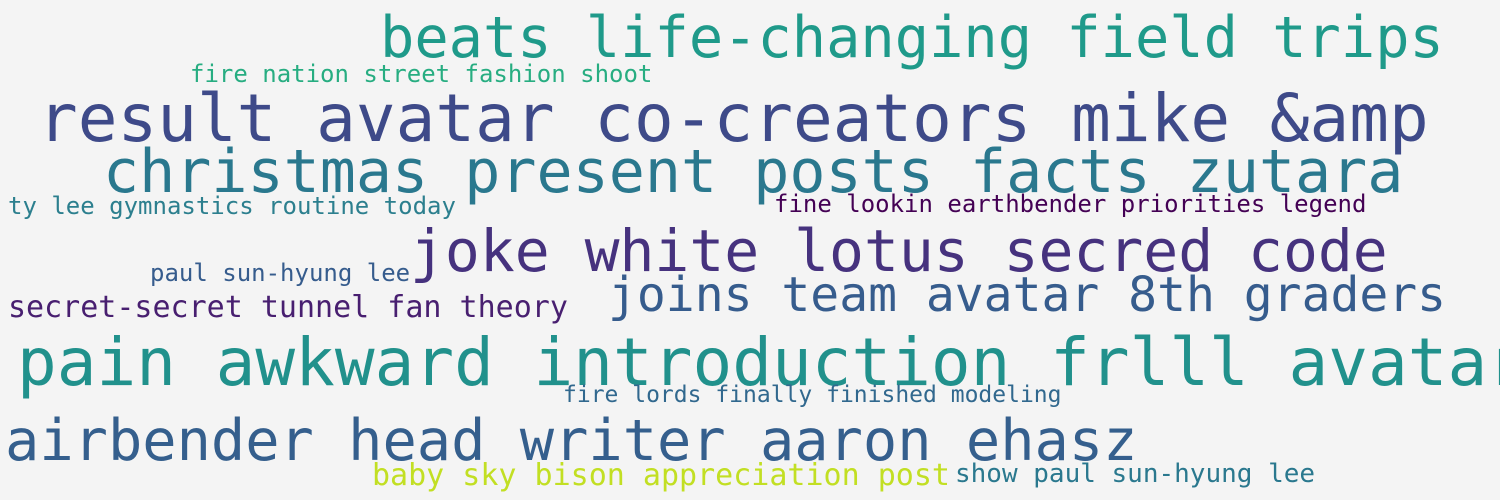  What do you see at coordinates (912, 38) in the screenshot?
I see `phrase-beats-life-changing-field-trips: beats life-changing field trips` at bounding box center [912, 38].